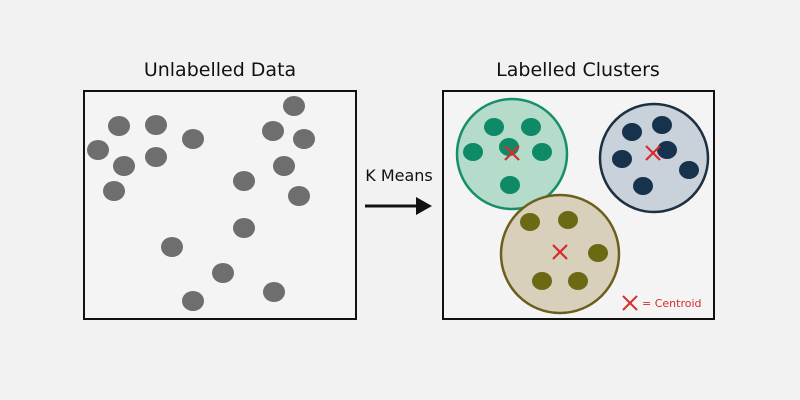  I want to click on centroid-legend: = Centroid, so click(662, 303).